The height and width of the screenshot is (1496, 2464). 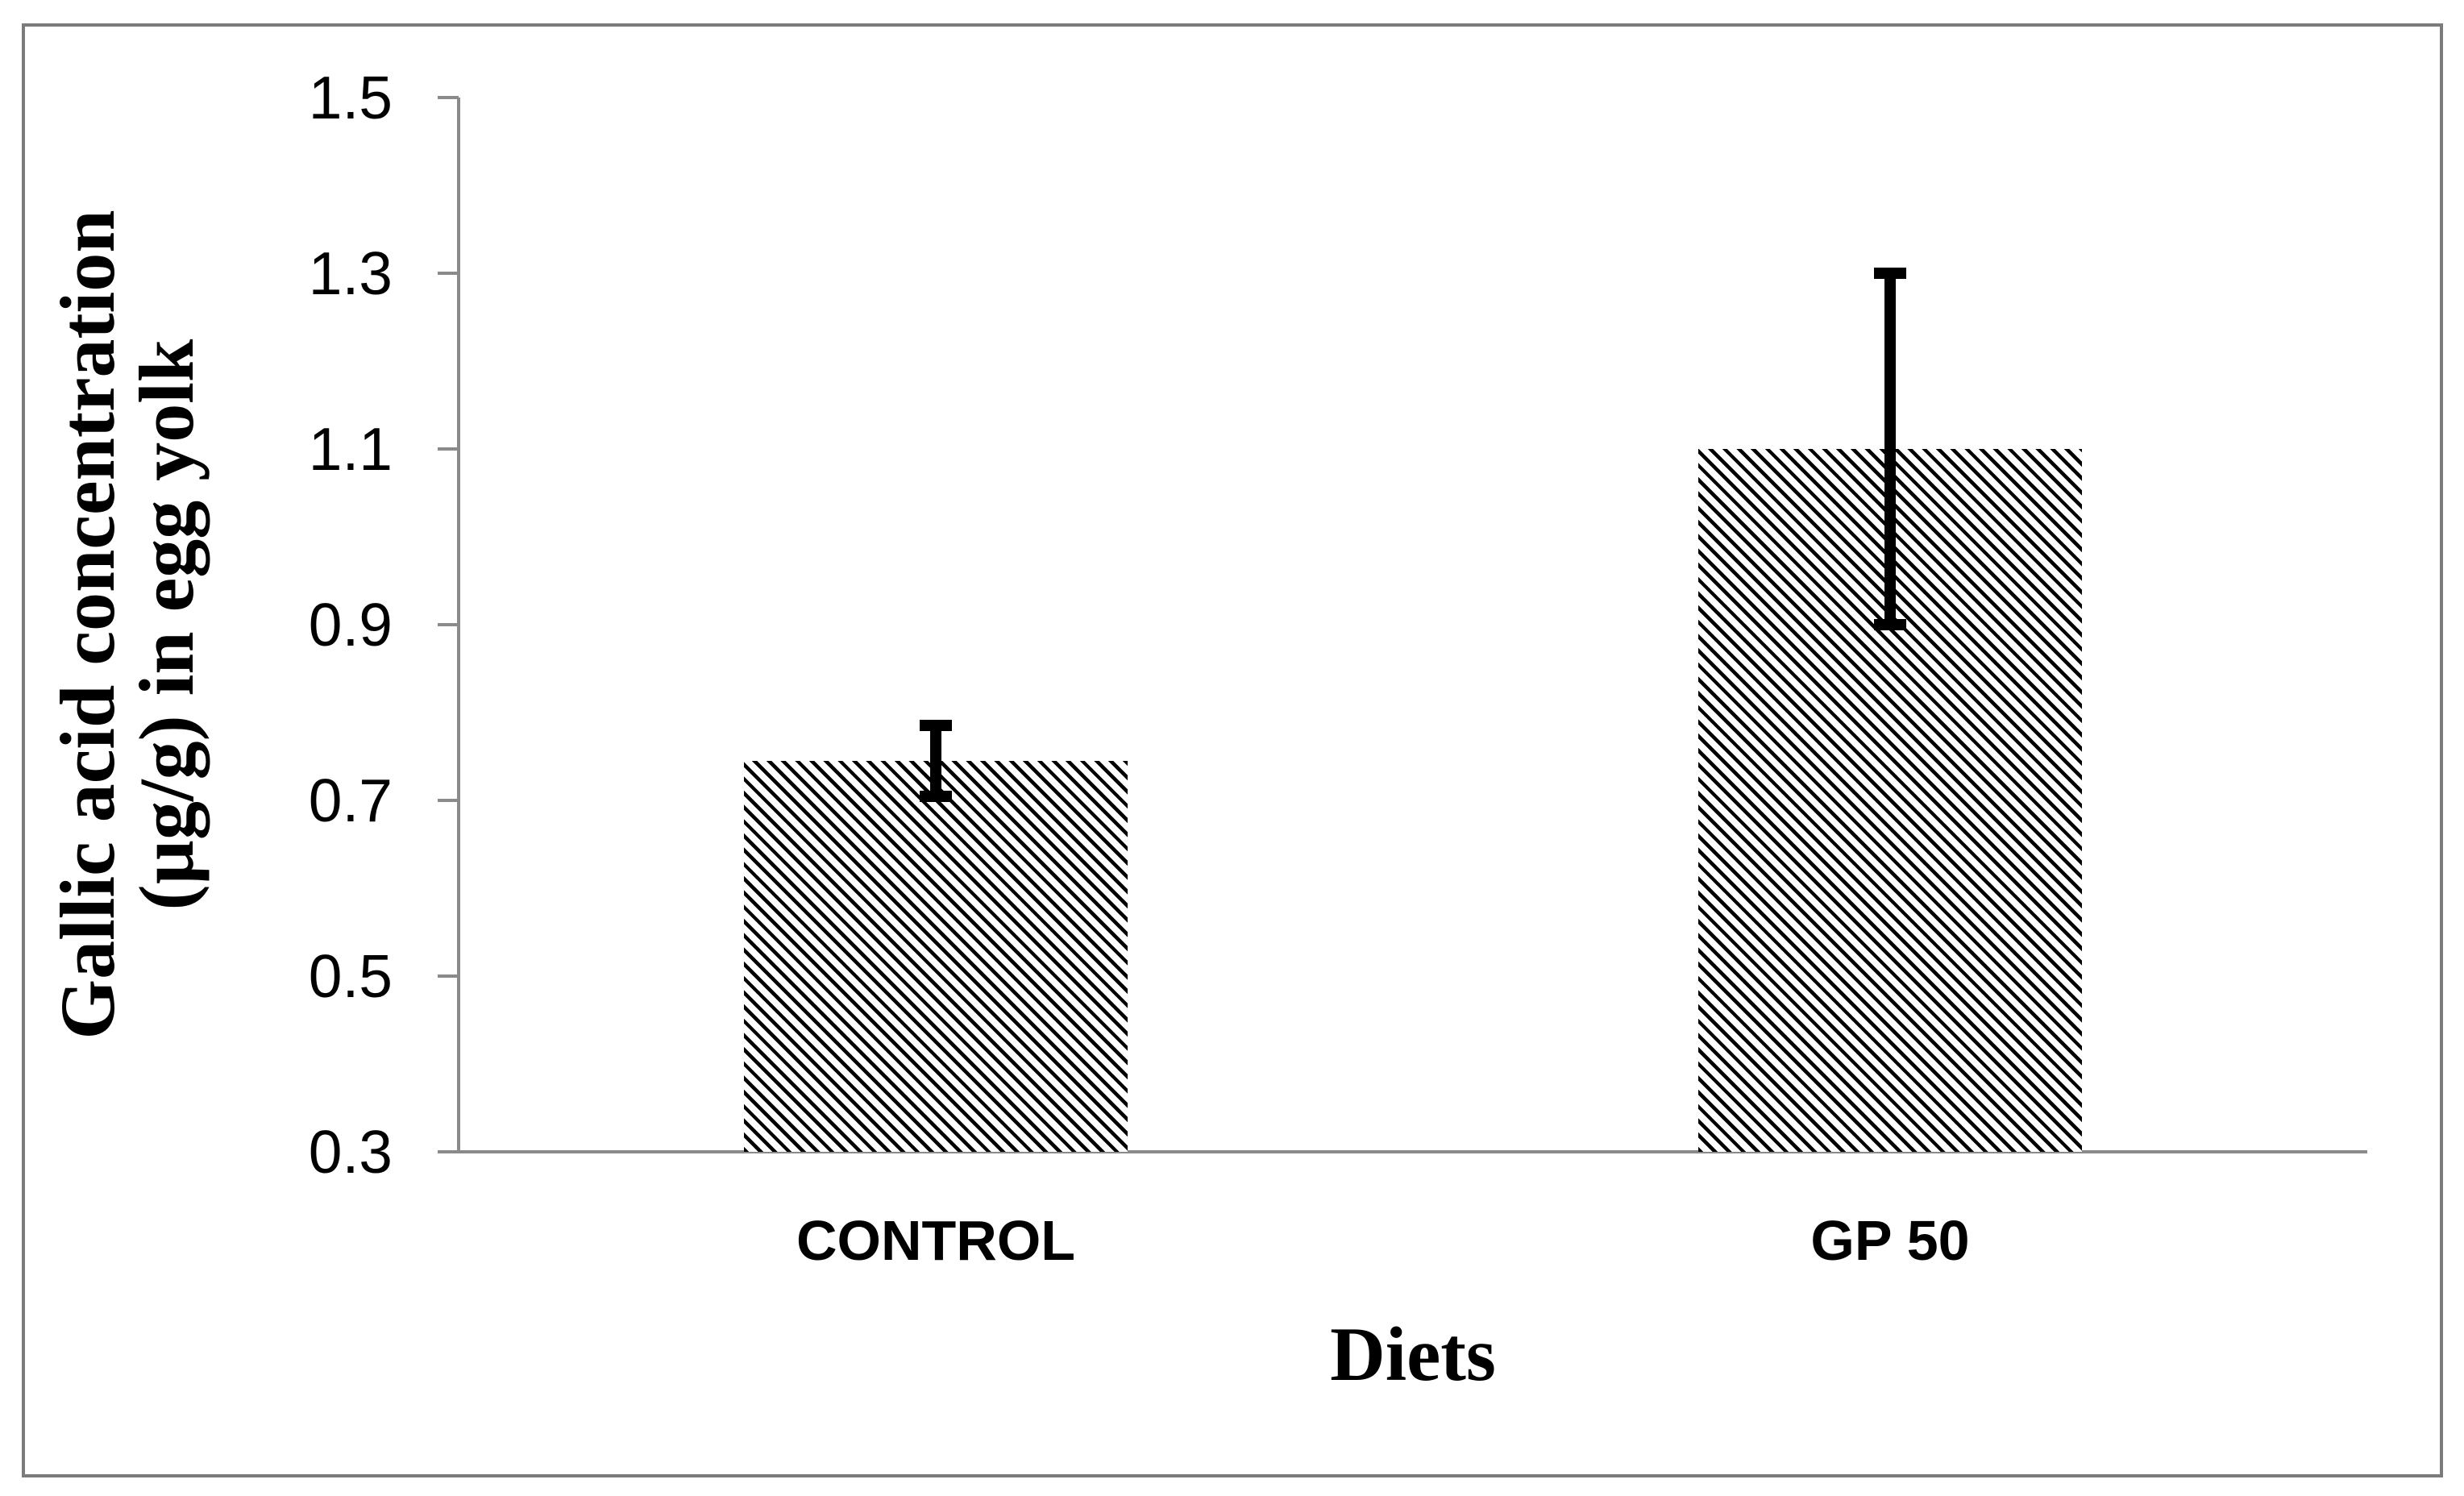 I want to click on y-tick-label: 0.3, so click(x=350, y=1152).